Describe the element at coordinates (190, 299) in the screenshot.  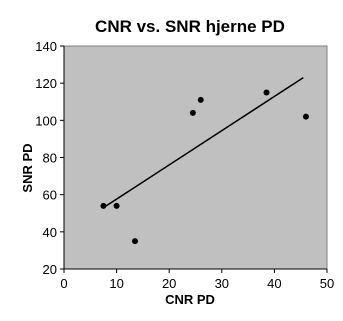
I see `x-axis-label: CNR PD` at that location.